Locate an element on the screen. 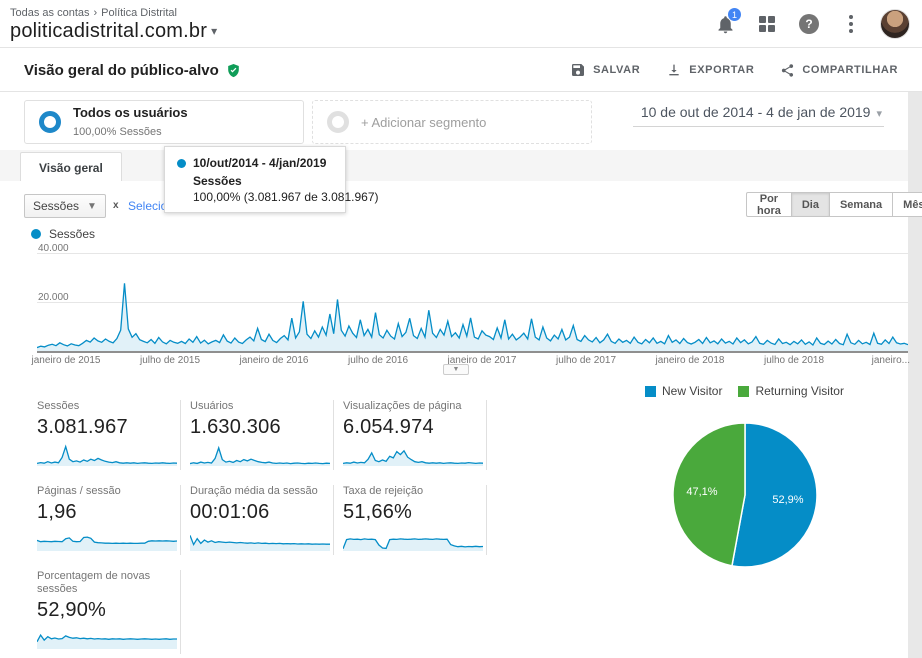 This screenshot has width=922, height=658. user-avatar is located at coordinates (895, 24).